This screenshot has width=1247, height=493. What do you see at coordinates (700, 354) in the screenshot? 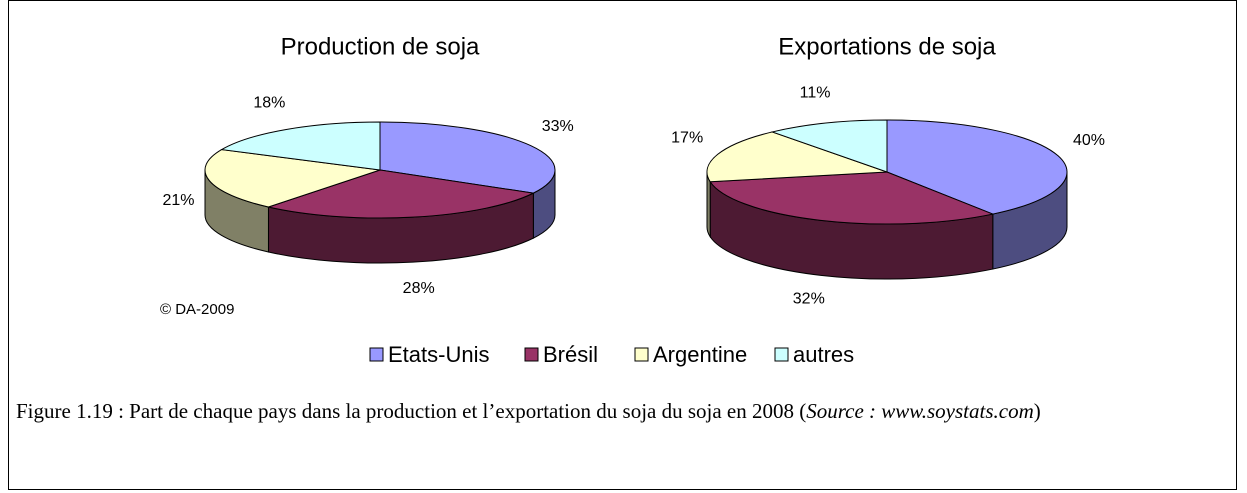
I see `legend-label: Argentine` at bounding box center [700, 354].